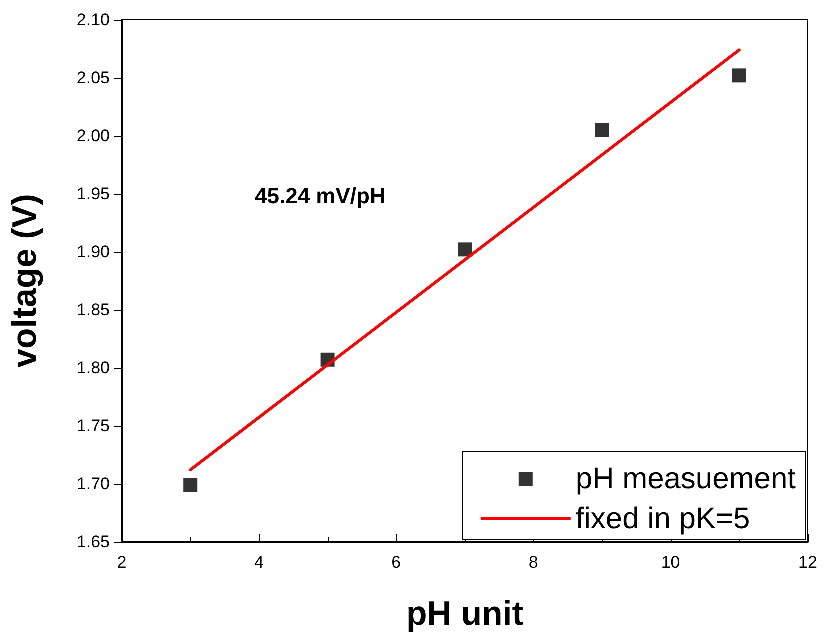 The height and width of the screenshot is (639, 824). Describe the element at coordinates (25, 281) in the screenshot. I see `y-axis-title: voltage (V)` at that location.